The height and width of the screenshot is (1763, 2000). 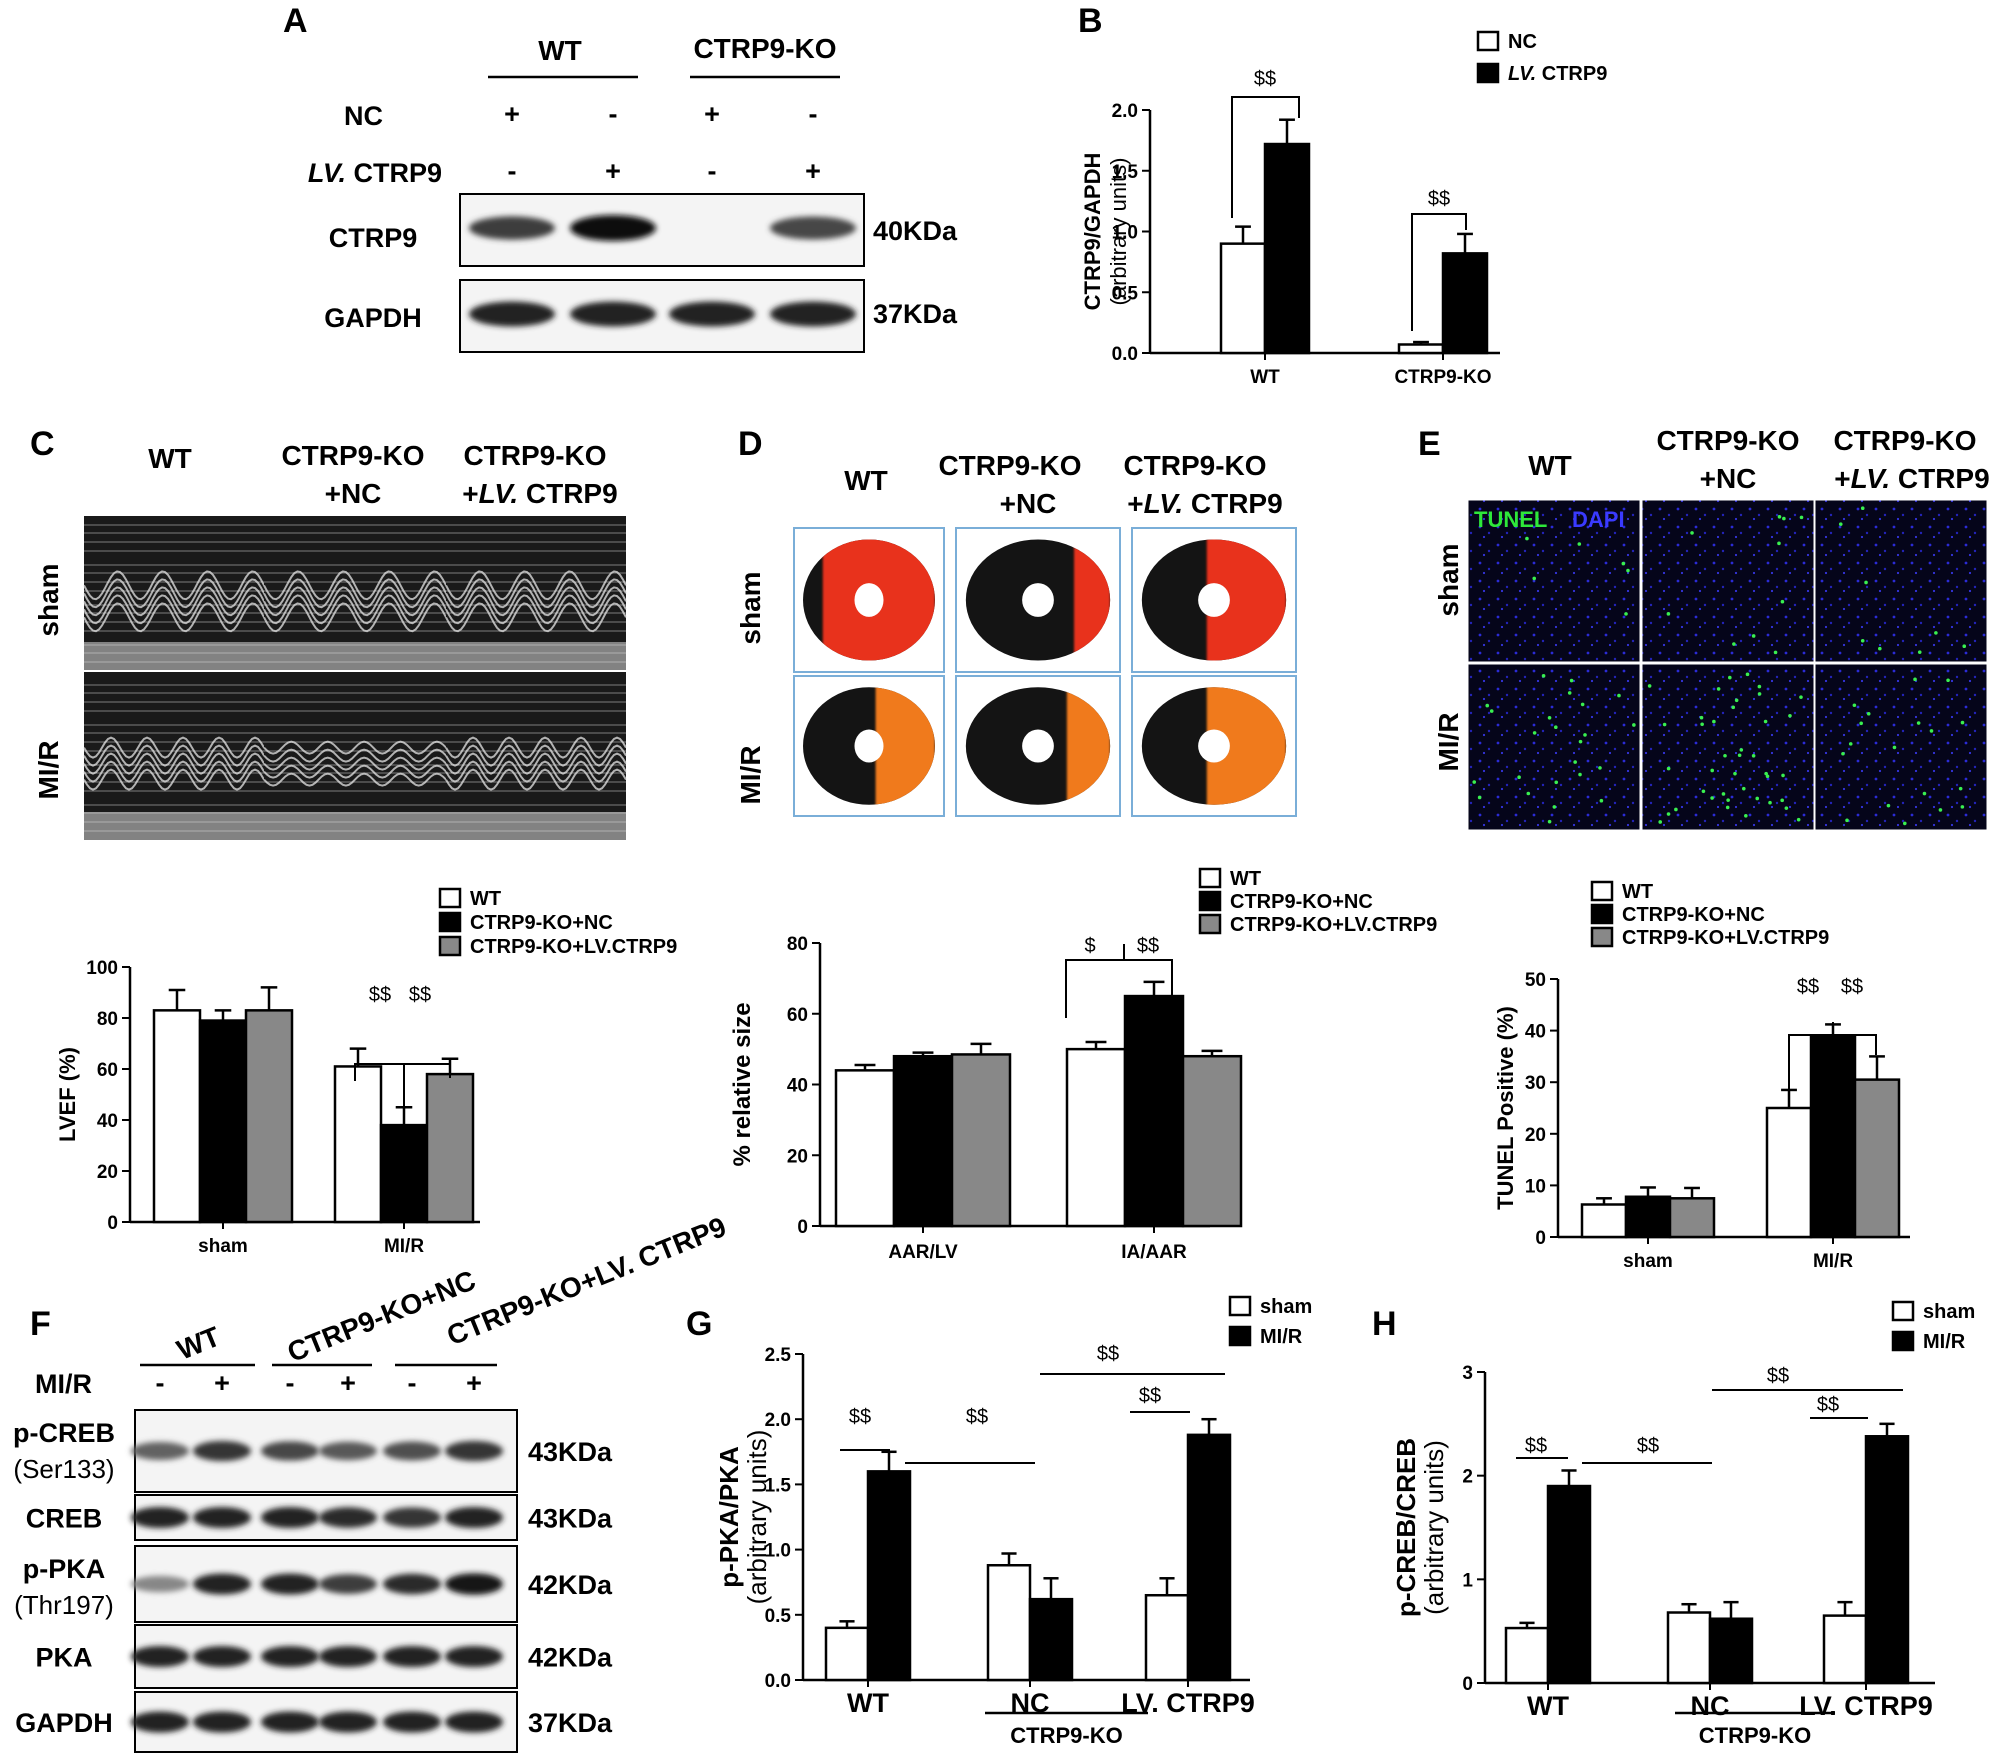 What do you see at coordinates (64, 1433) in the screenshot?
I see `panel-f-protein-label: p-CREB` at bounding box center [64, 1433].